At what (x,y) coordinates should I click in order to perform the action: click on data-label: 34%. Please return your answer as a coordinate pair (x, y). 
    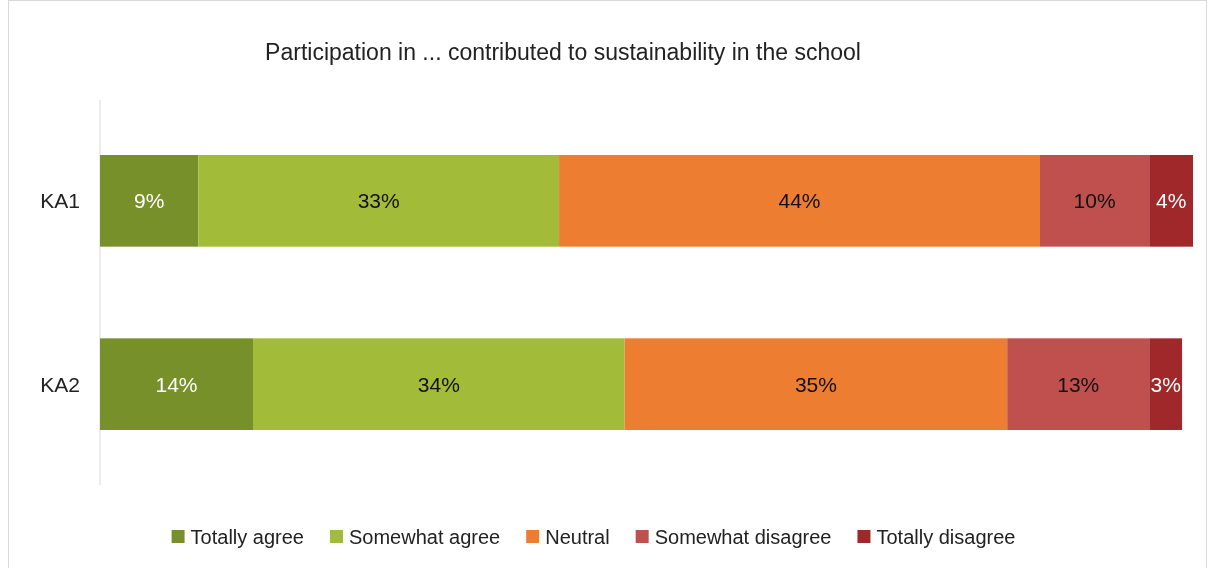
    Looking at the image, I should click on (438, 384).